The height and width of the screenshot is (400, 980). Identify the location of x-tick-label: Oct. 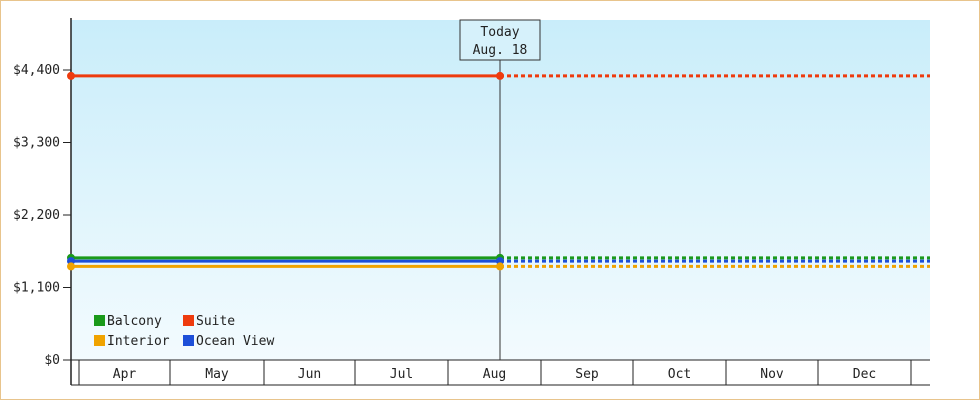
(679, 374).